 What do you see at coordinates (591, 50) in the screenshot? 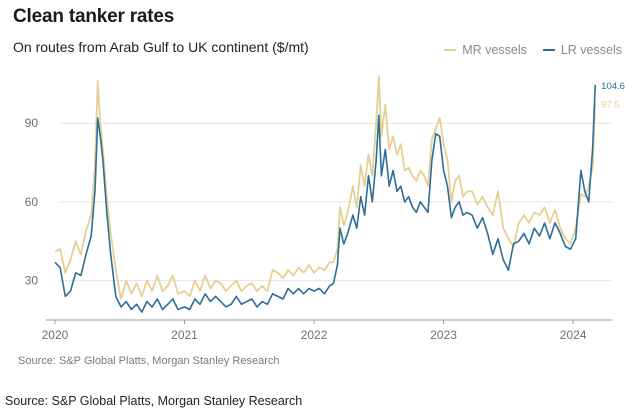
I see `legend-label-lr: LR vessels` at bounding box center [591, 50].